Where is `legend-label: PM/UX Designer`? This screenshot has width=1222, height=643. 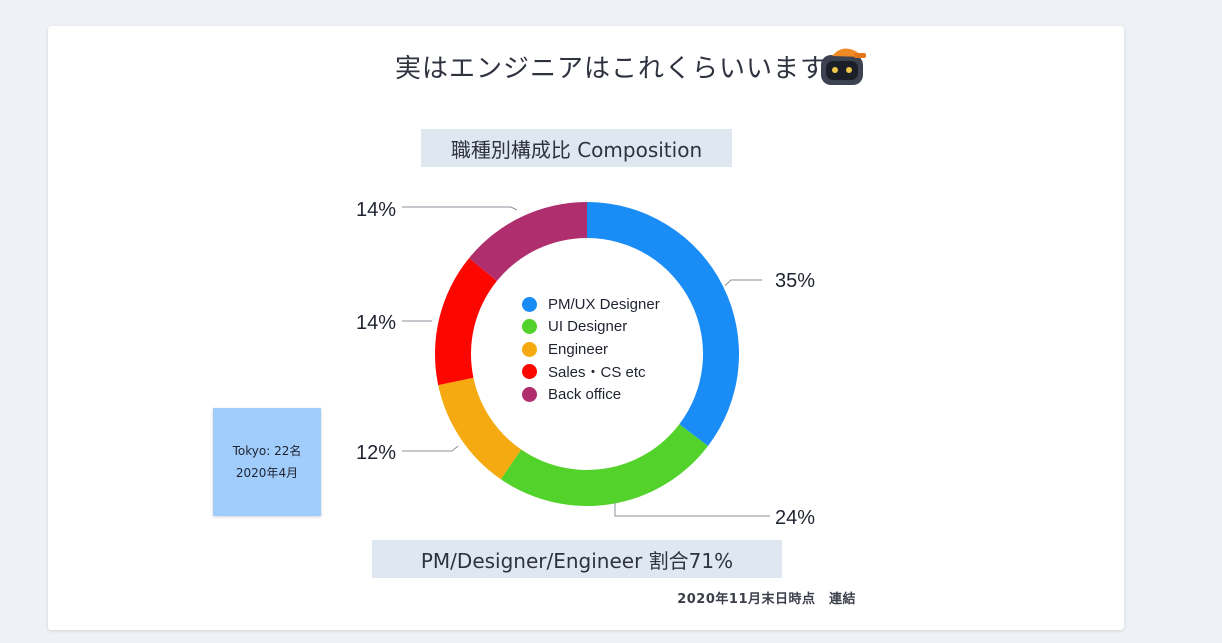
legend-label: PM/UX Designer is located at coordinates (604, 304).